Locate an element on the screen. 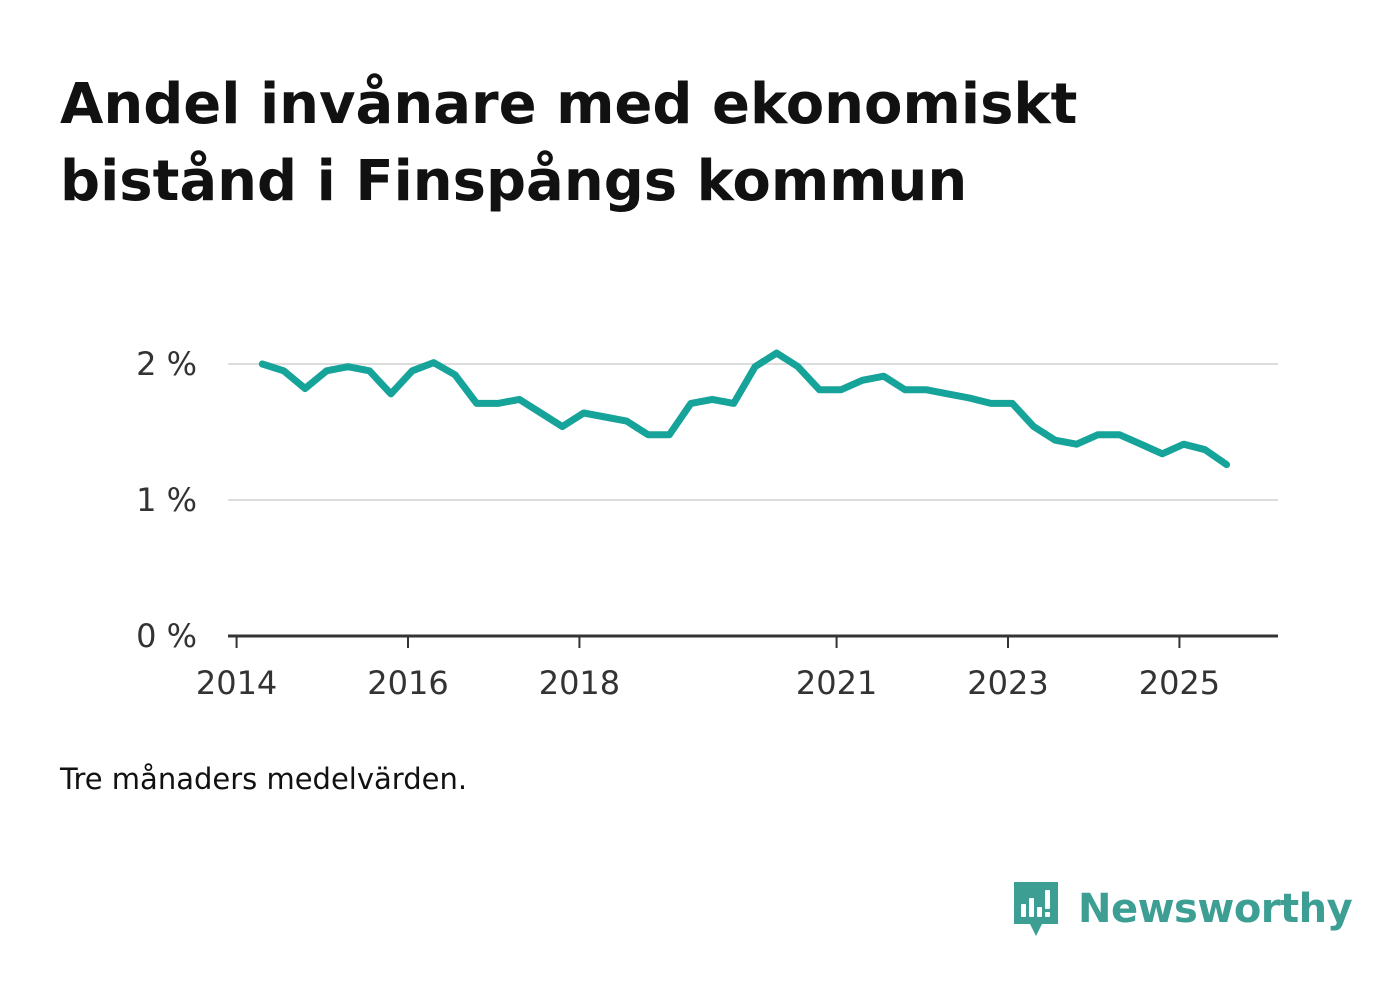  x-tick-label: 2023 is located at coordinates (1007, 683).